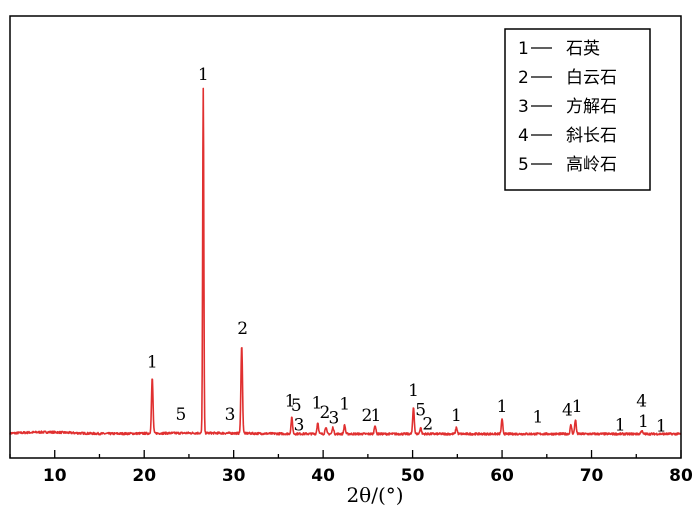 This screenshot has width=700, height=522. I want to click on legend-label: 白云石, so click(591, 78).